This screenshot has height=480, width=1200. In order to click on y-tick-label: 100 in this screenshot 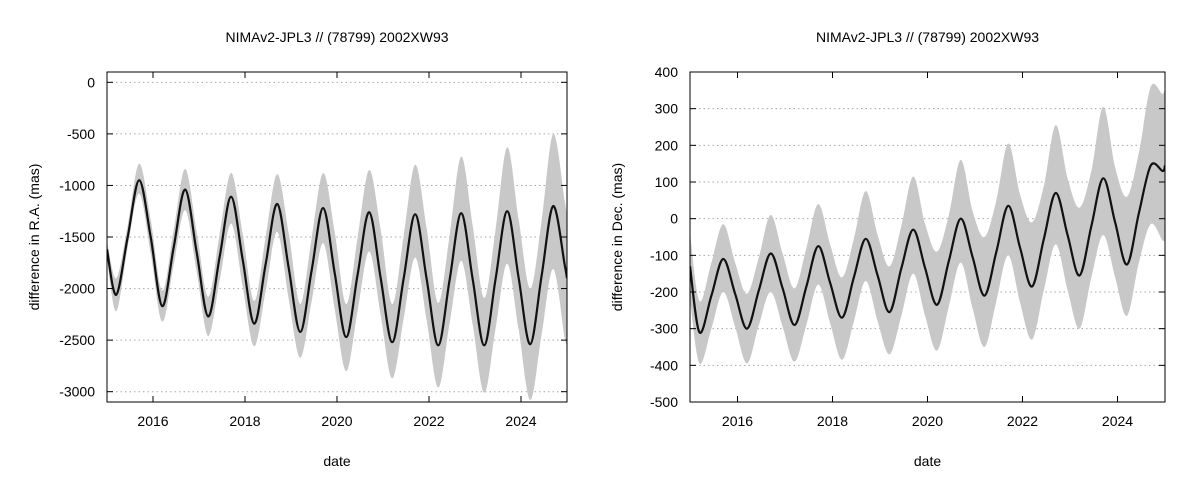, I will do `click(667, 182)`.